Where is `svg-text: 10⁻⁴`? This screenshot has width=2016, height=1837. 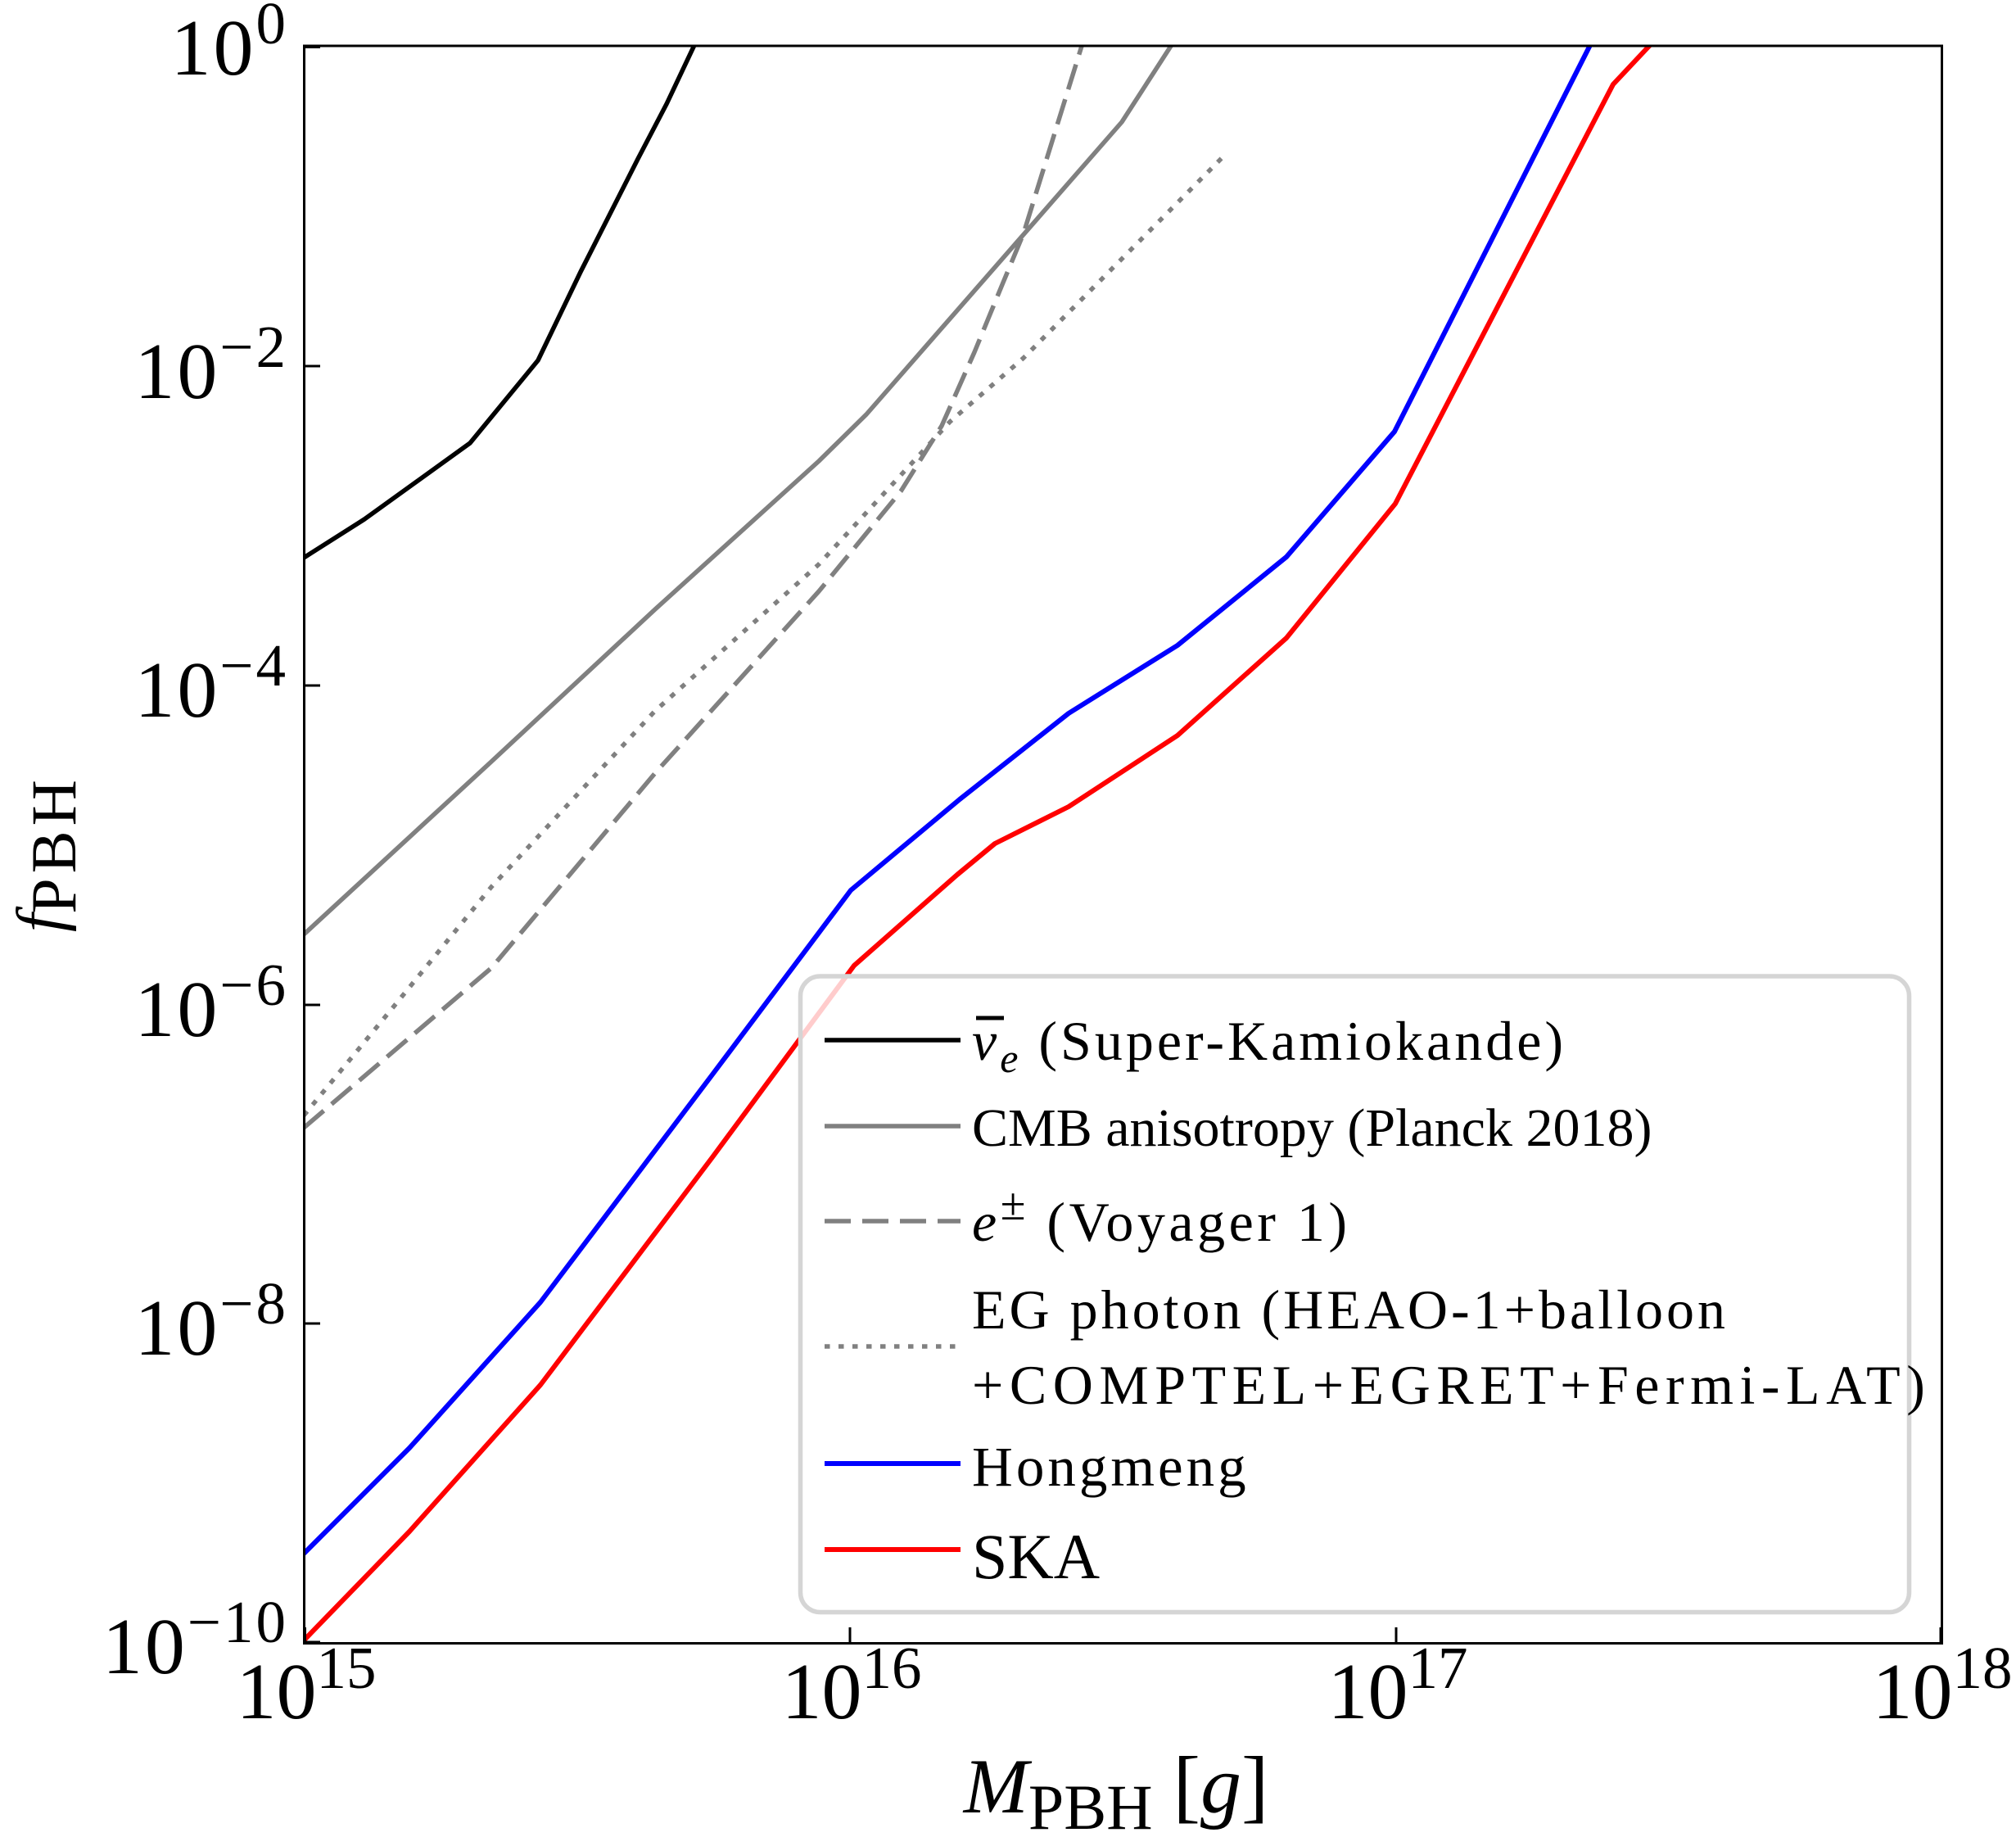 svg-text: 10⁻⁴ is located at coordinates (211, 684).